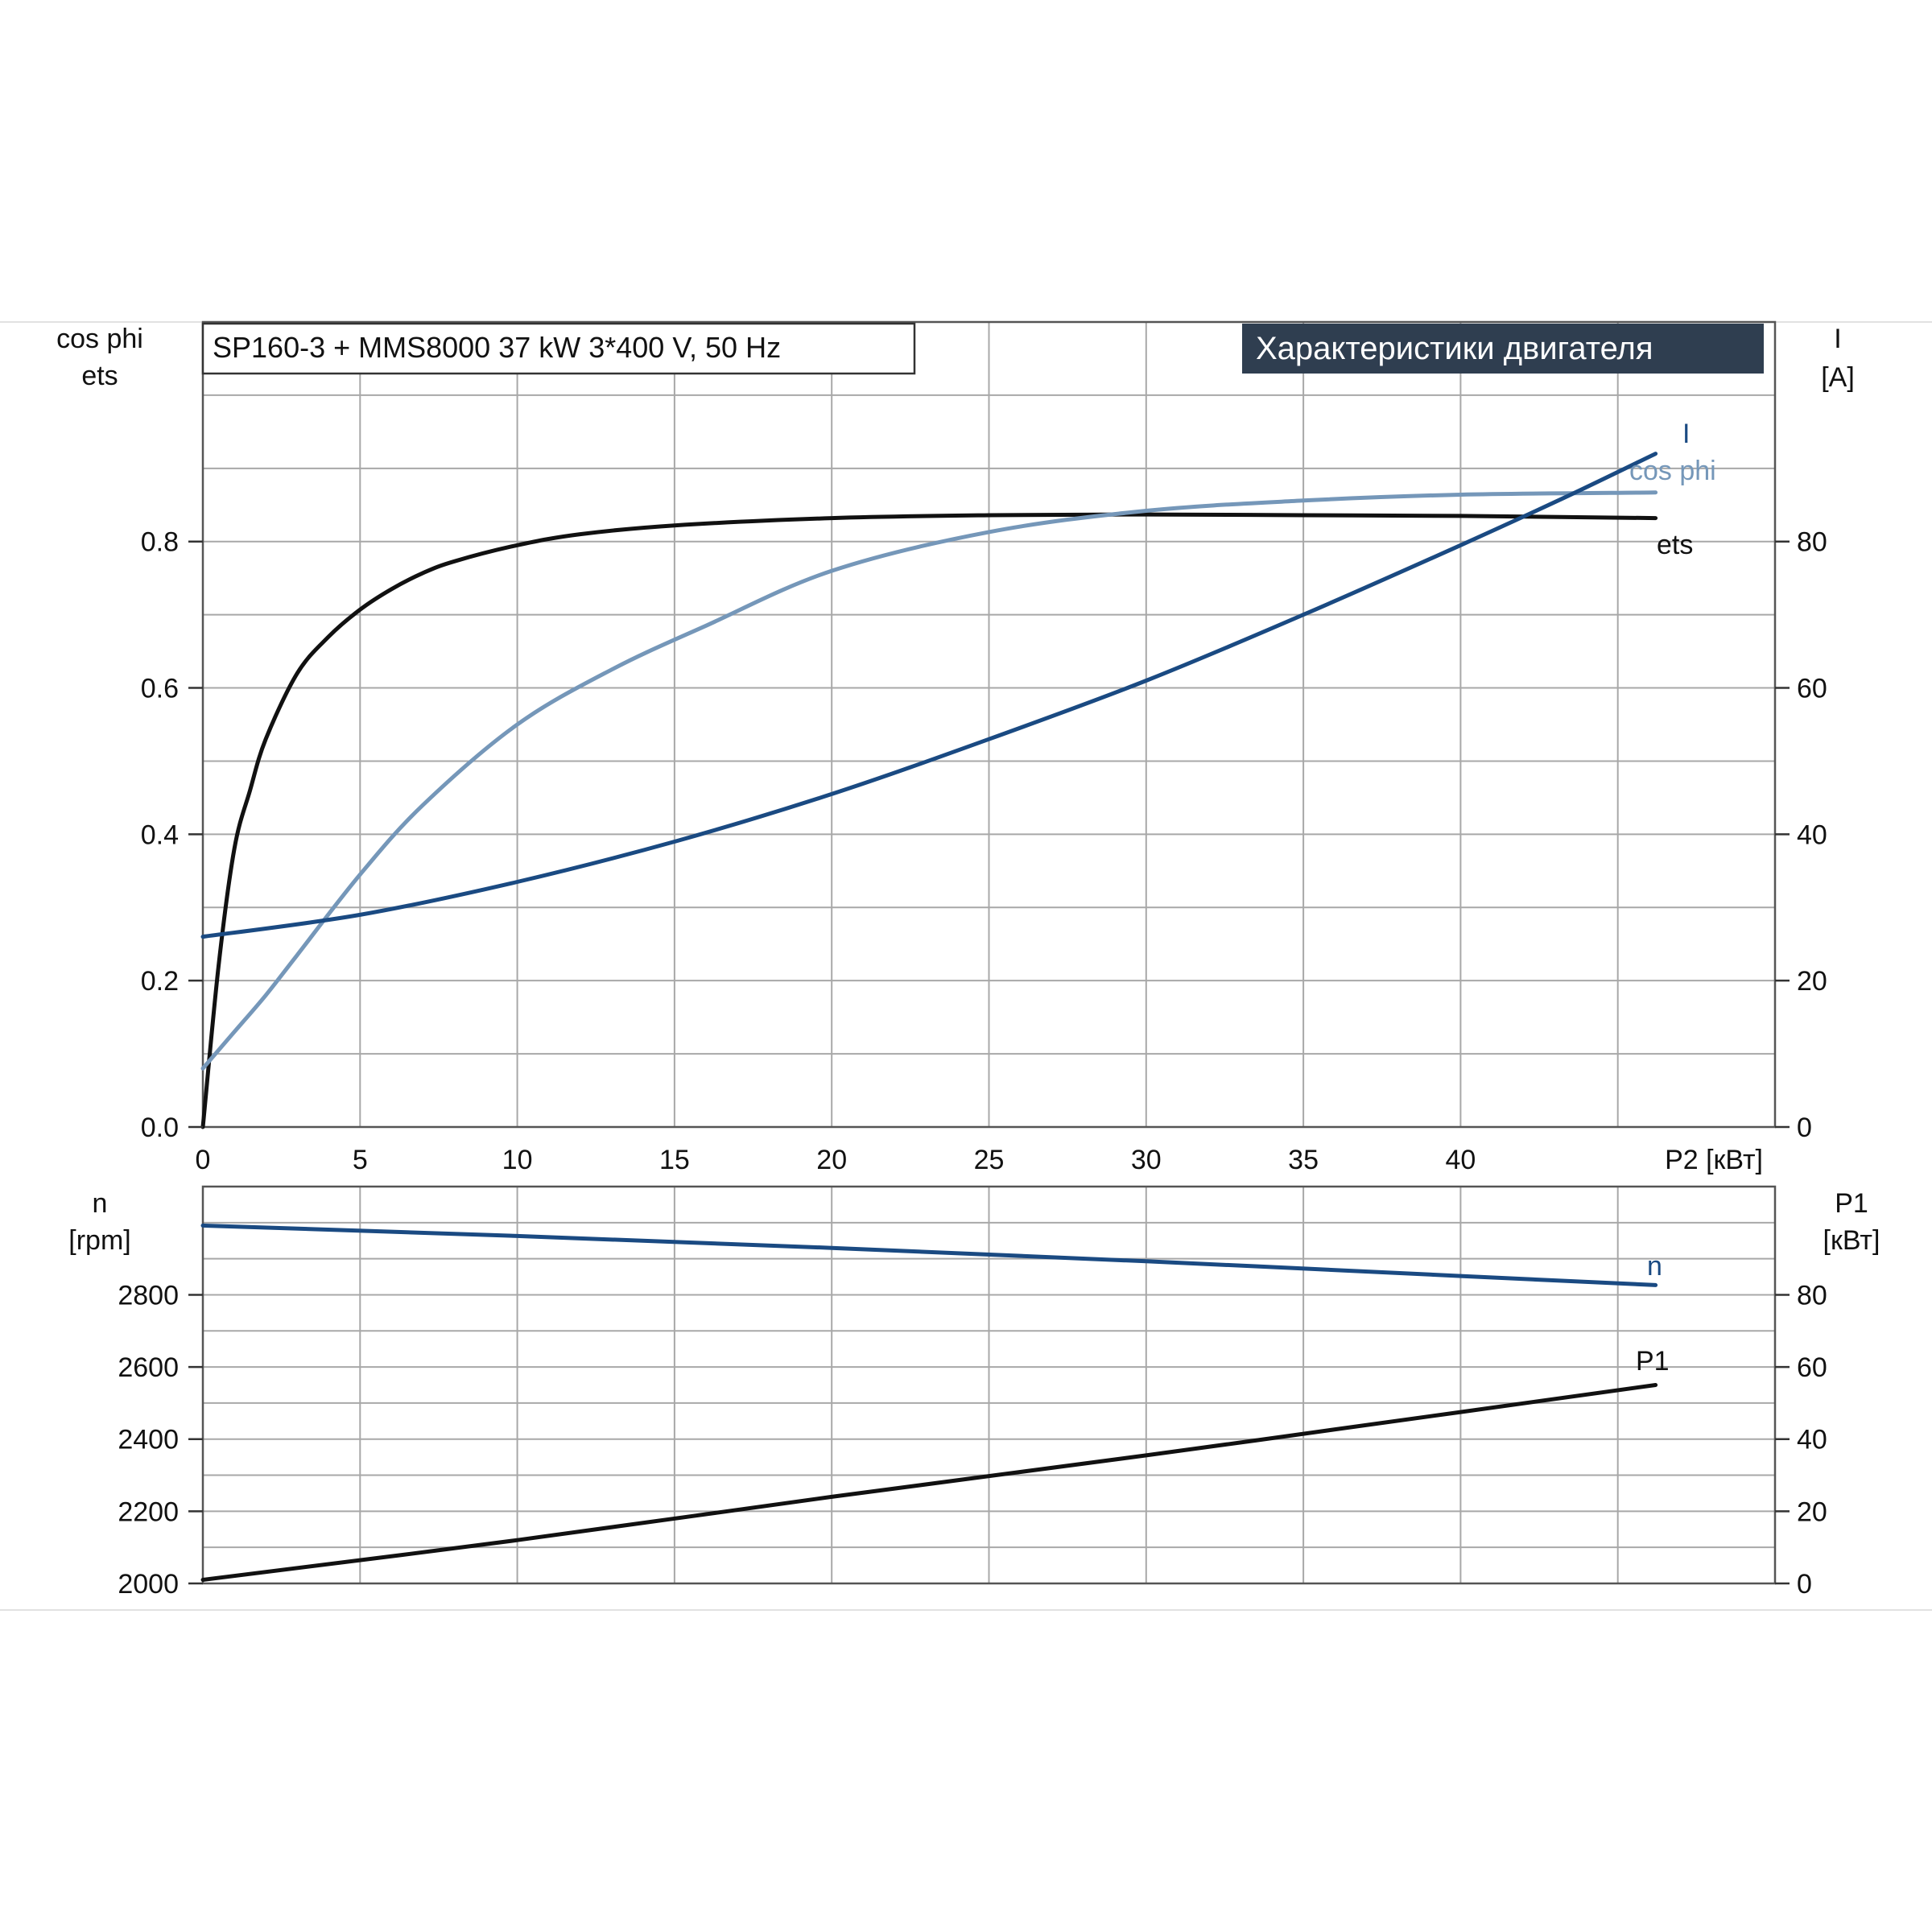  What do you see at coordinates (929, 1482) in the screenshot?
I see `series-line-P1` at bounding box center [929, 1482].